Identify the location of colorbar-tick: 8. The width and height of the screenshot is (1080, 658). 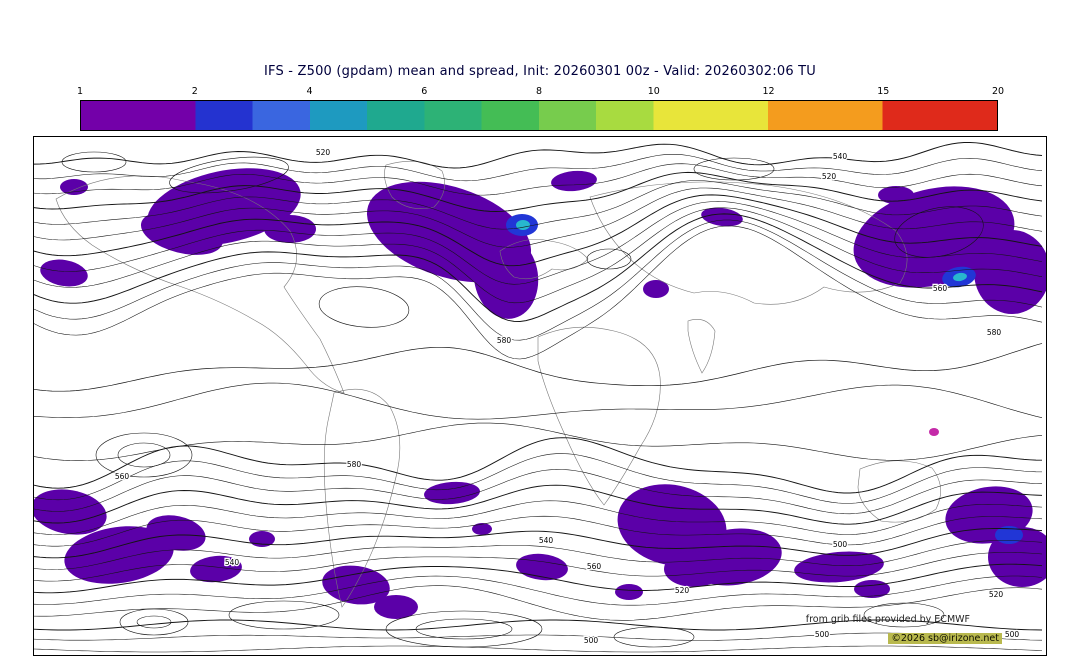
(539, 91).